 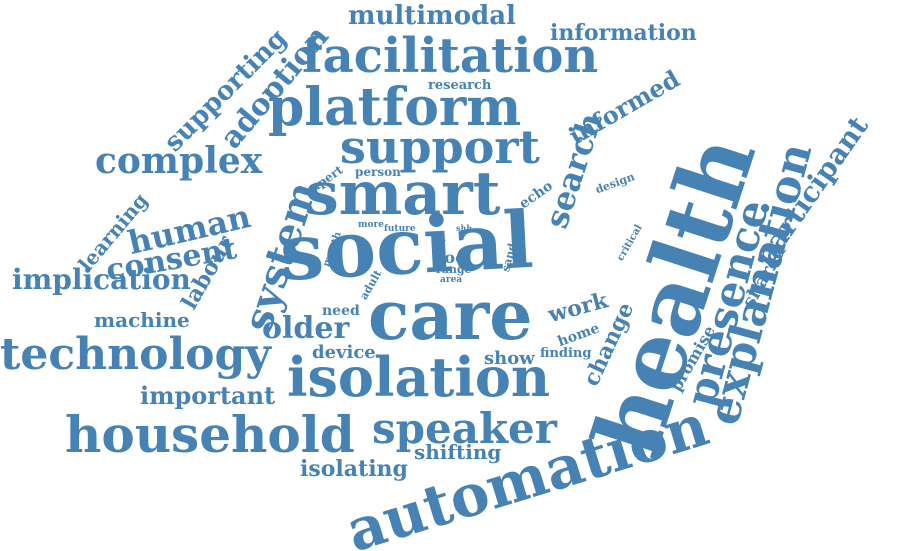 What do you see at coordinates (450, 316) in the screenshot?
I see `word-care: care` at bounding box center [450, 316].